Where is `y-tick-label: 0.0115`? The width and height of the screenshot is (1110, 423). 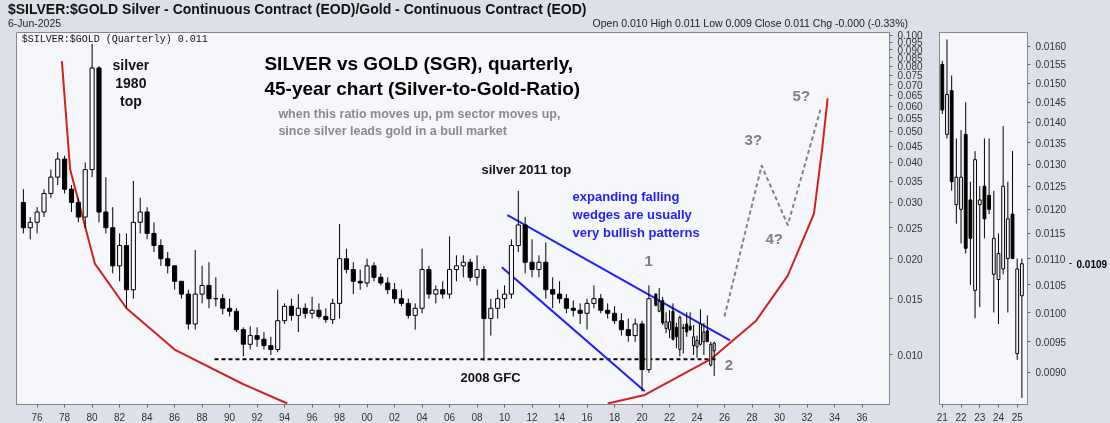
y-tick-label: 0.0115 is located at coordinates (1050, 234).